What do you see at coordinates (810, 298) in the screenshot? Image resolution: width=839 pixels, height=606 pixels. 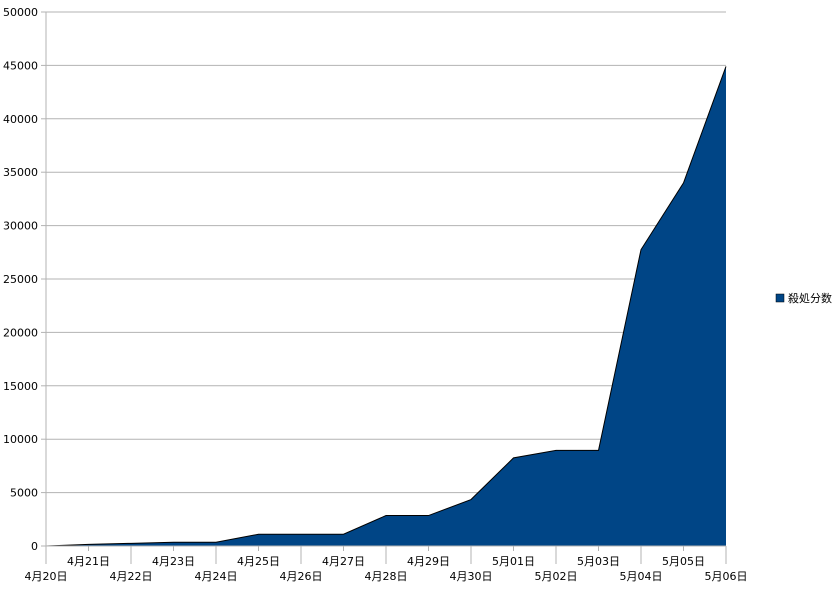 I see `legend-label: 殺処分数` at bounding box center [810, 298].